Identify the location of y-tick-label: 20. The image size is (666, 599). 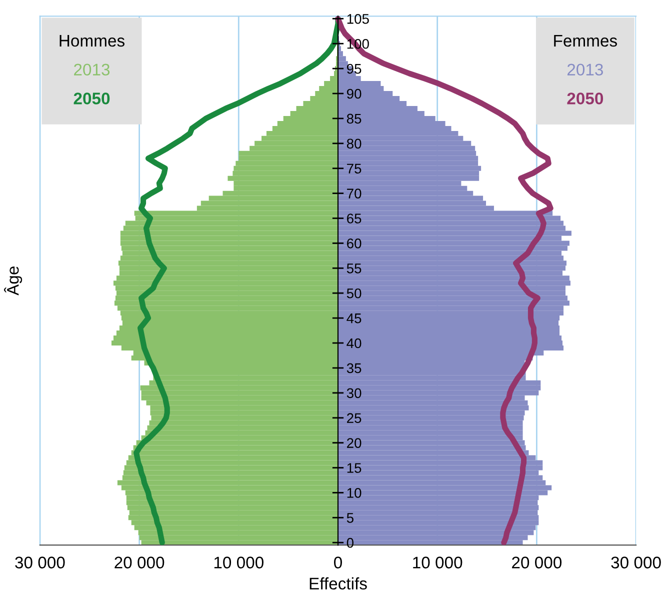
(354, 443).